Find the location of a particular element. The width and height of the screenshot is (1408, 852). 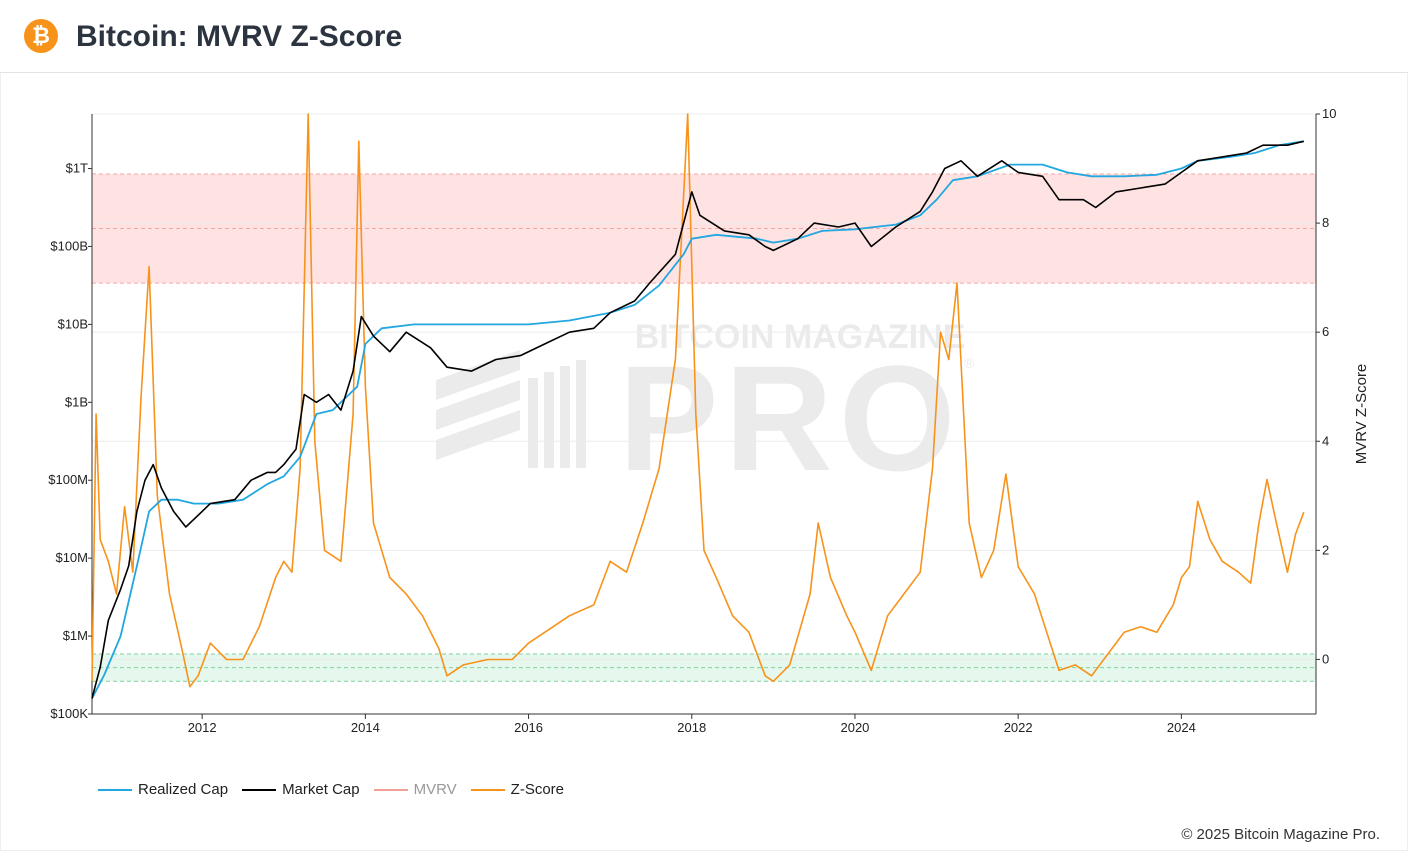

legend-label-mvrv: MVRV is located at coordinates (435, 789).